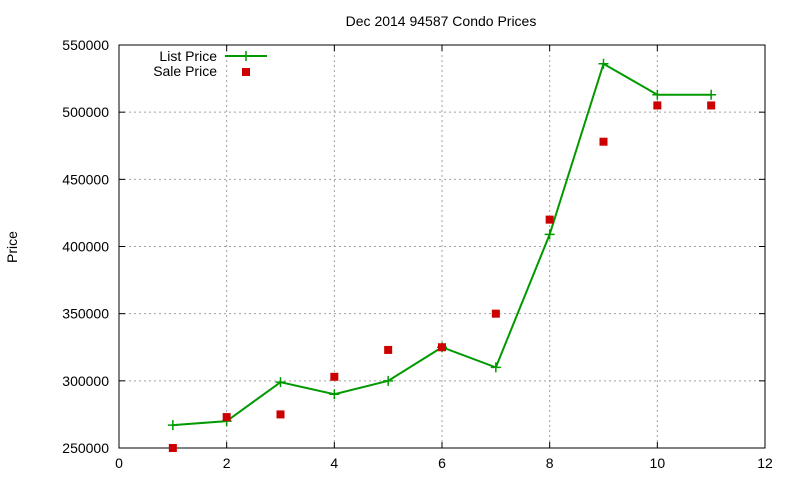  Describe the element at coordinates (442, 463) in the screenshot. I see `x-tick-label: 6` at that location.